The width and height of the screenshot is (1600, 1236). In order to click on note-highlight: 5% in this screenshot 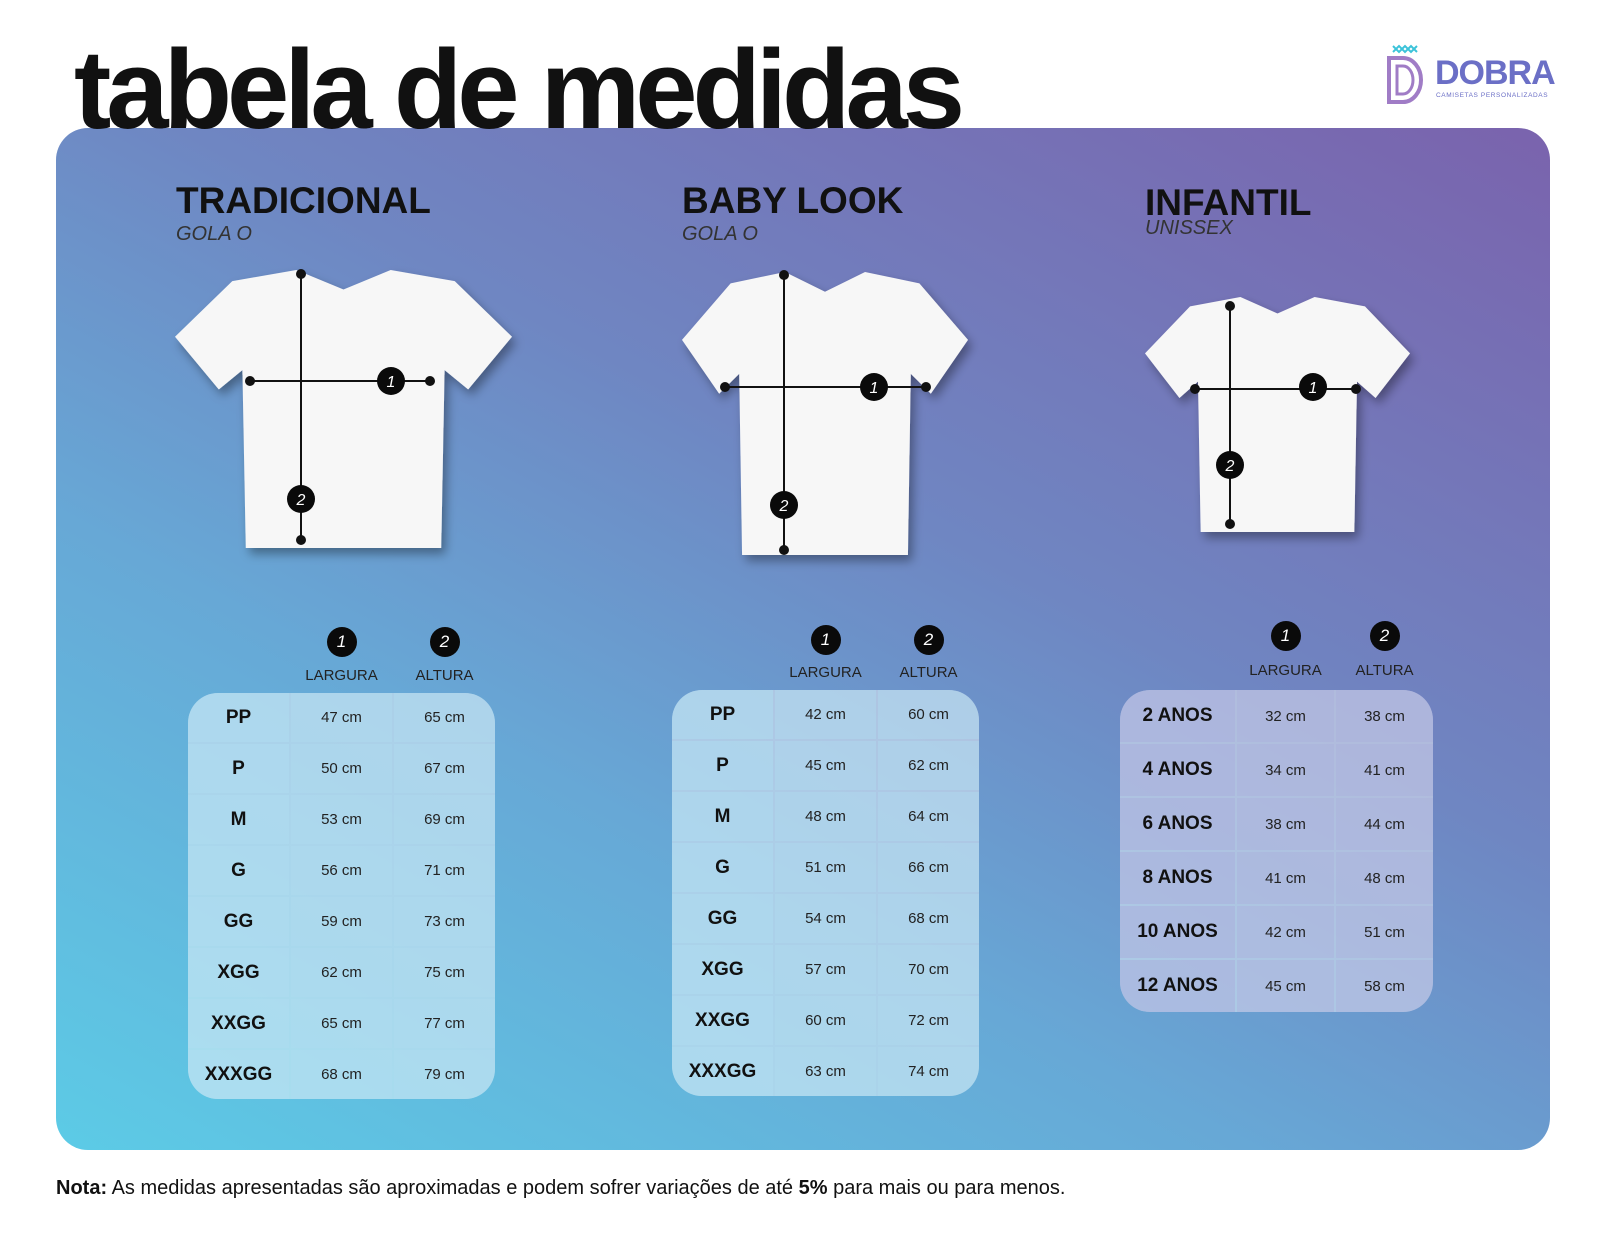, I will do `click(813, 1188)`.